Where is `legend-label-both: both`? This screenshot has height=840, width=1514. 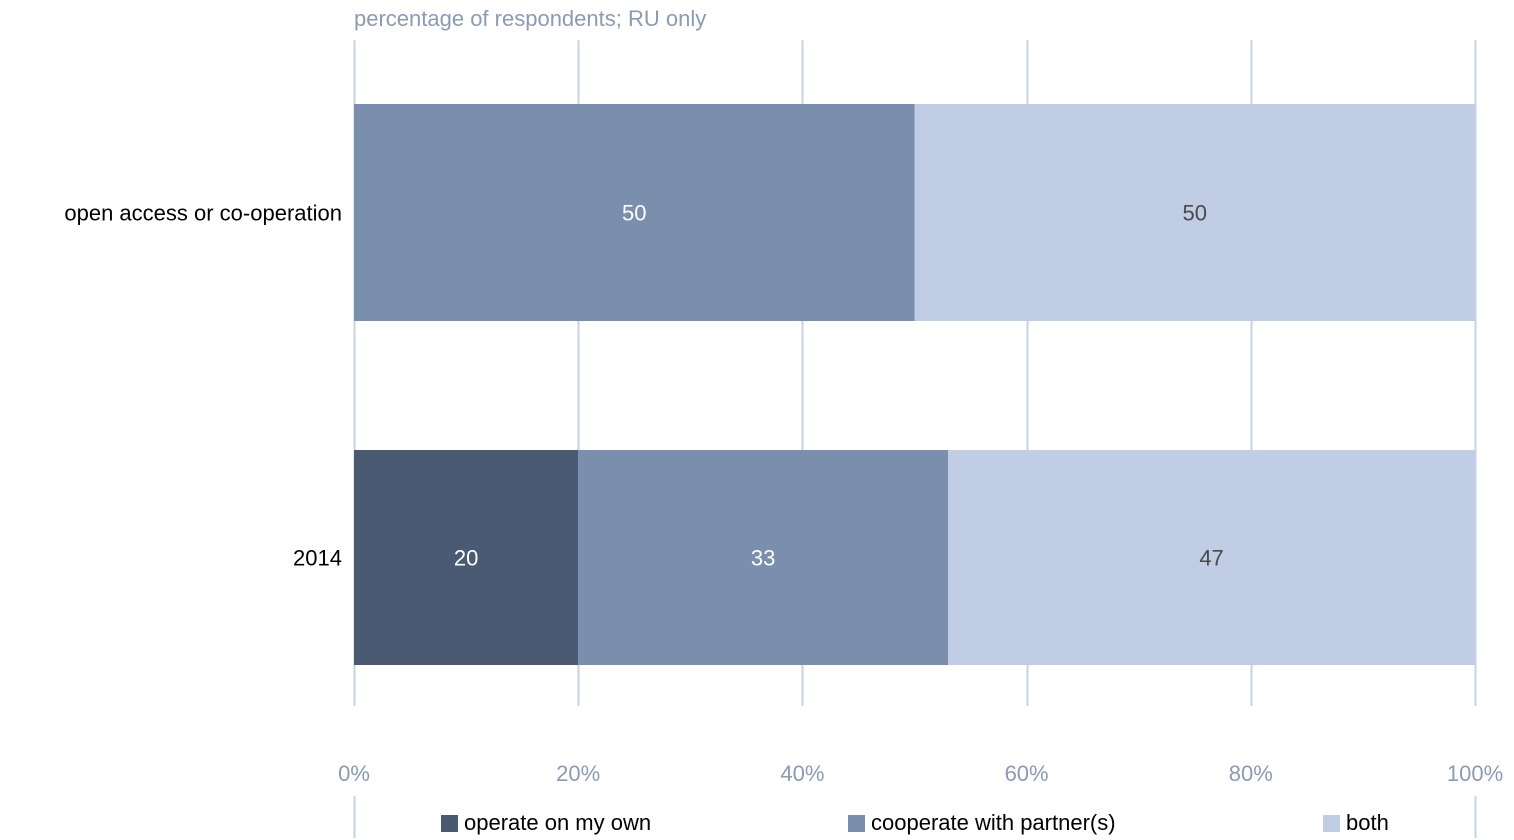
legend-label-both: both is located at coordinates (1367, 822).